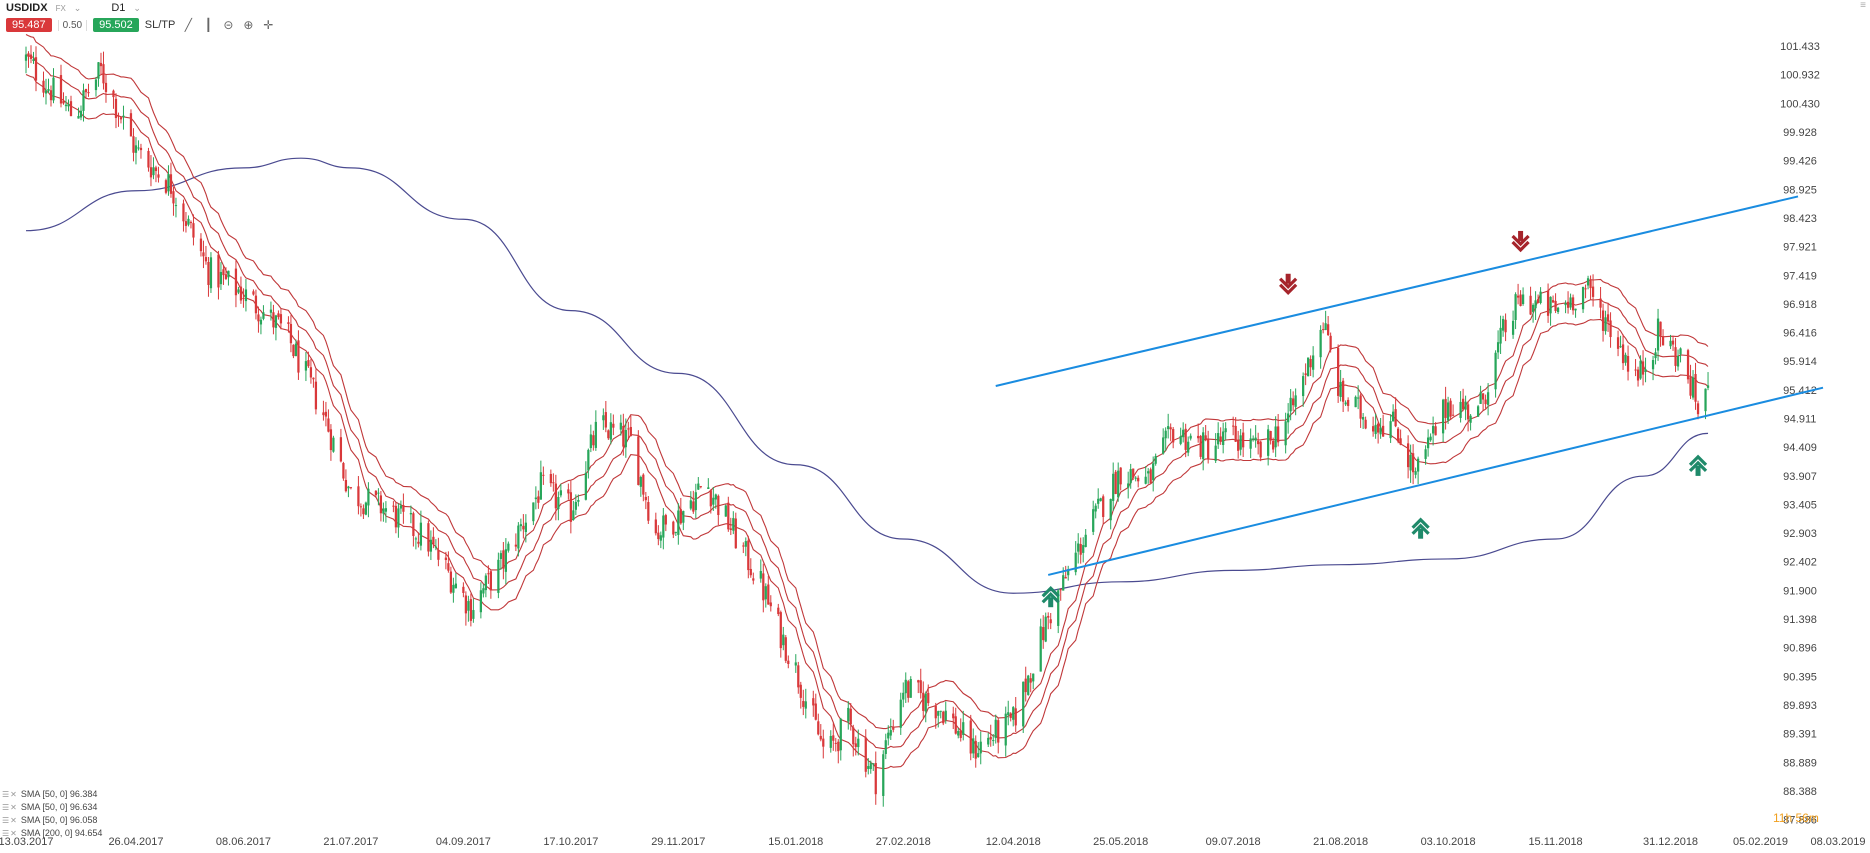 The image size is (1870, 853). Describe the element at coordinates (208, 25) in the screenshot. I see `candles-icon: ┃` at that location.